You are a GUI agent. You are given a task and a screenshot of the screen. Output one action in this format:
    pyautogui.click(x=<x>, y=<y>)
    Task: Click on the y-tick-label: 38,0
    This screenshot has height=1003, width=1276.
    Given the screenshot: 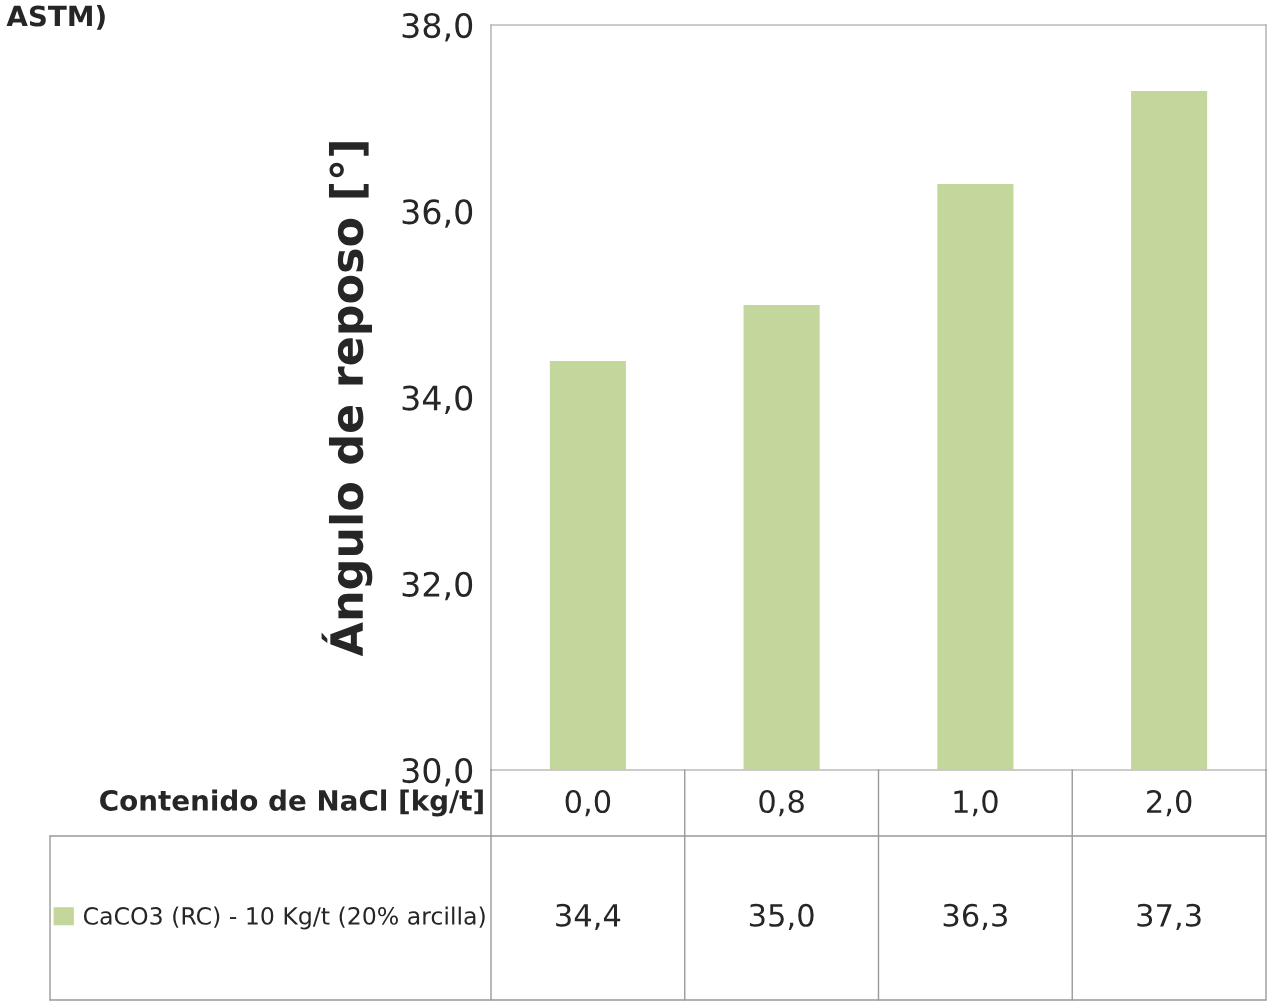 What is the action you would take?
    pyautogui.click(x=437, y=27)
    